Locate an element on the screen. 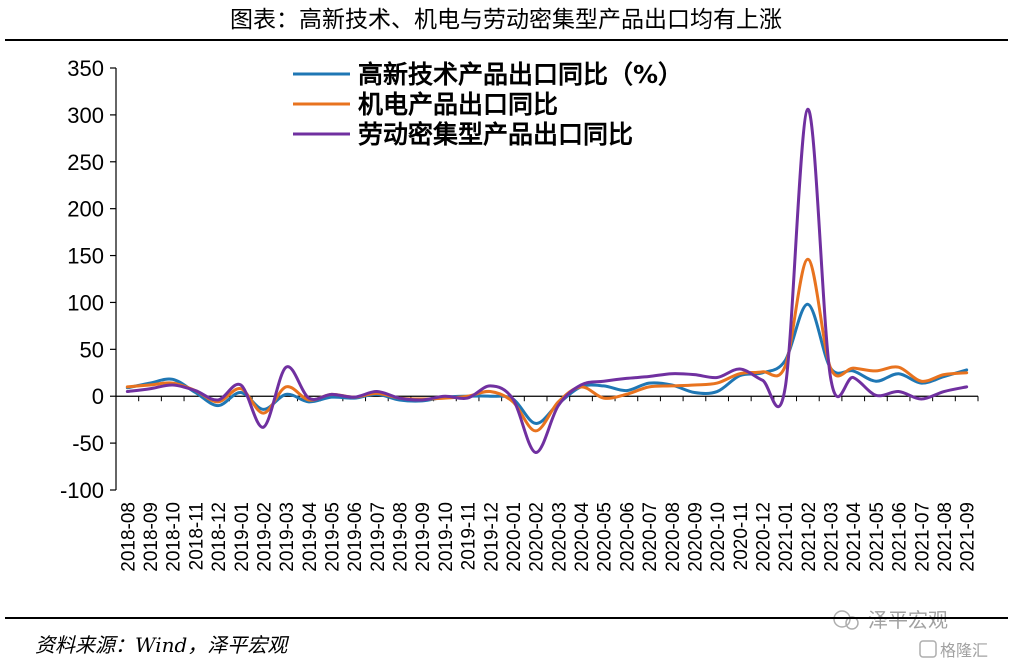 This screenshot has height=664, width=1013. x-tick-label: 2019-06 is located at coordinates (355, 537).